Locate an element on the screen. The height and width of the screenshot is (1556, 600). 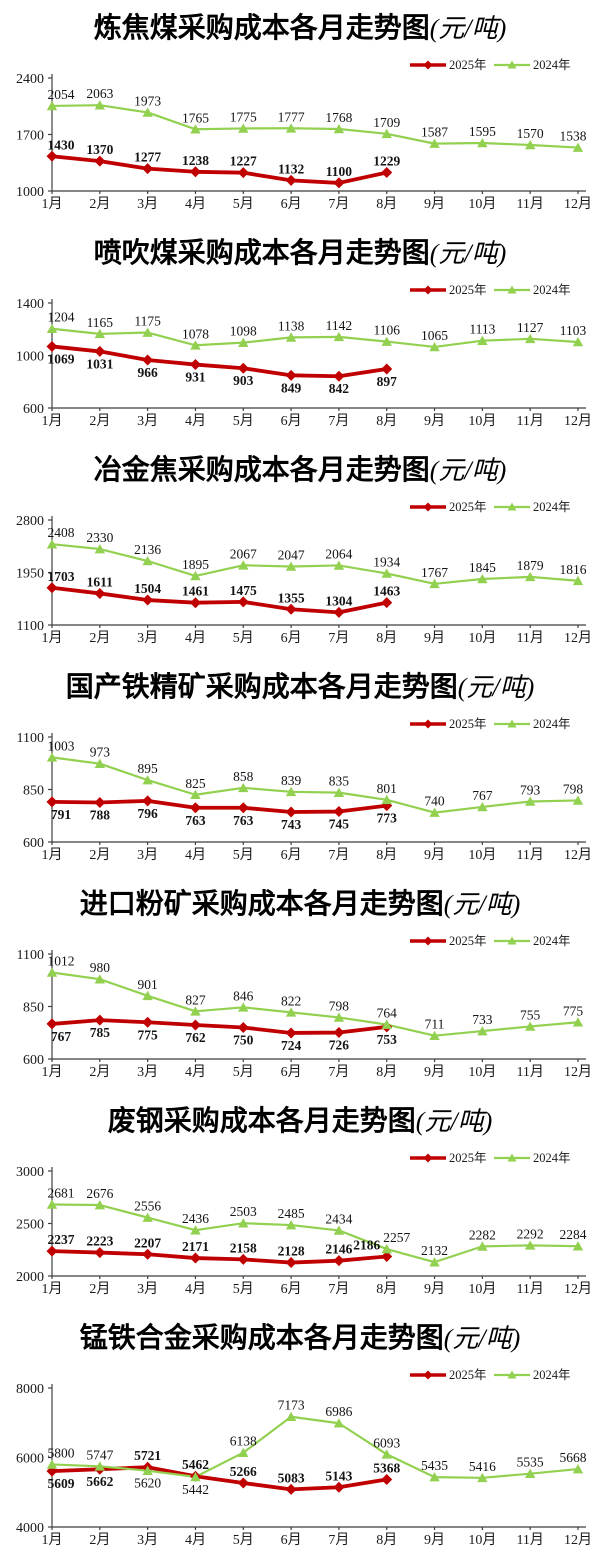
data-label: 846 is located at coordinates (243, 995).